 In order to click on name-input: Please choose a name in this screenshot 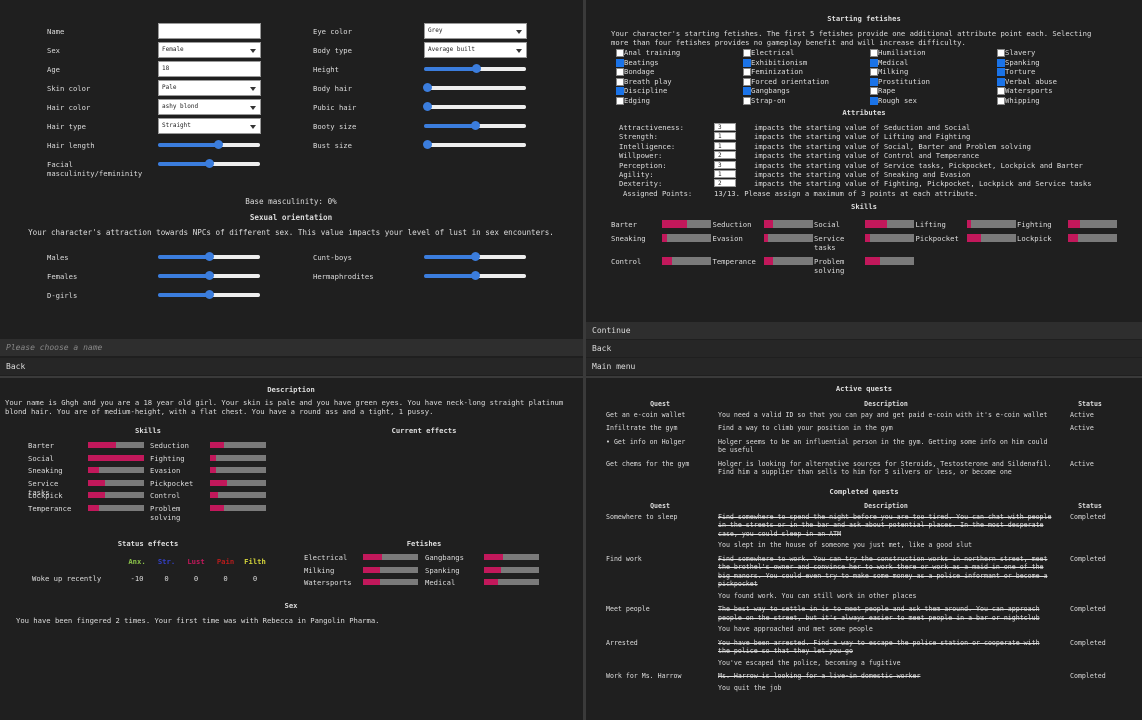, I will do `click(291, 347)`.